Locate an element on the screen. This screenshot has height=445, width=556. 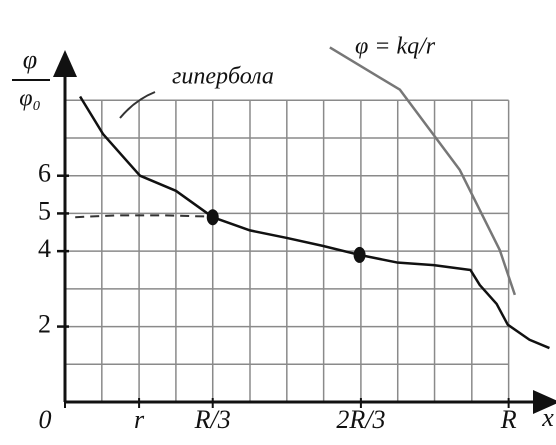
y-tick-label: 4 is located at coordinates (44, 248).